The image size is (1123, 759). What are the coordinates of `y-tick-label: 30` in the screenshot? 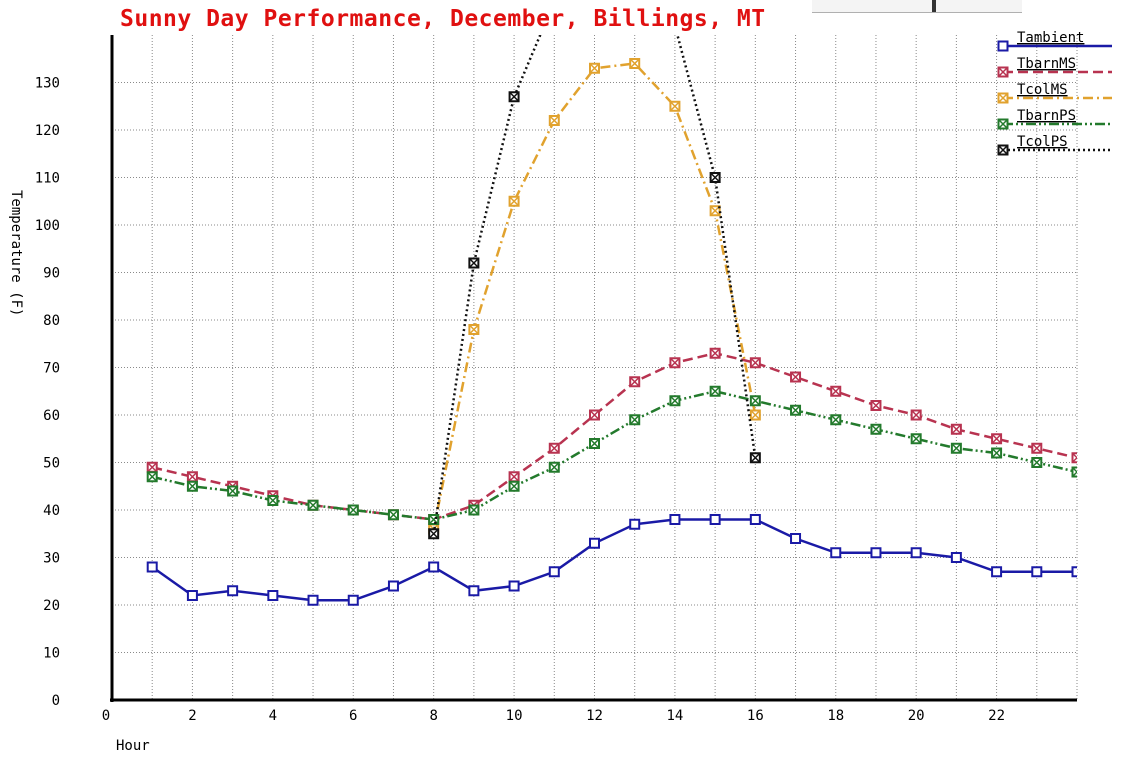 It's located at (51, 559).